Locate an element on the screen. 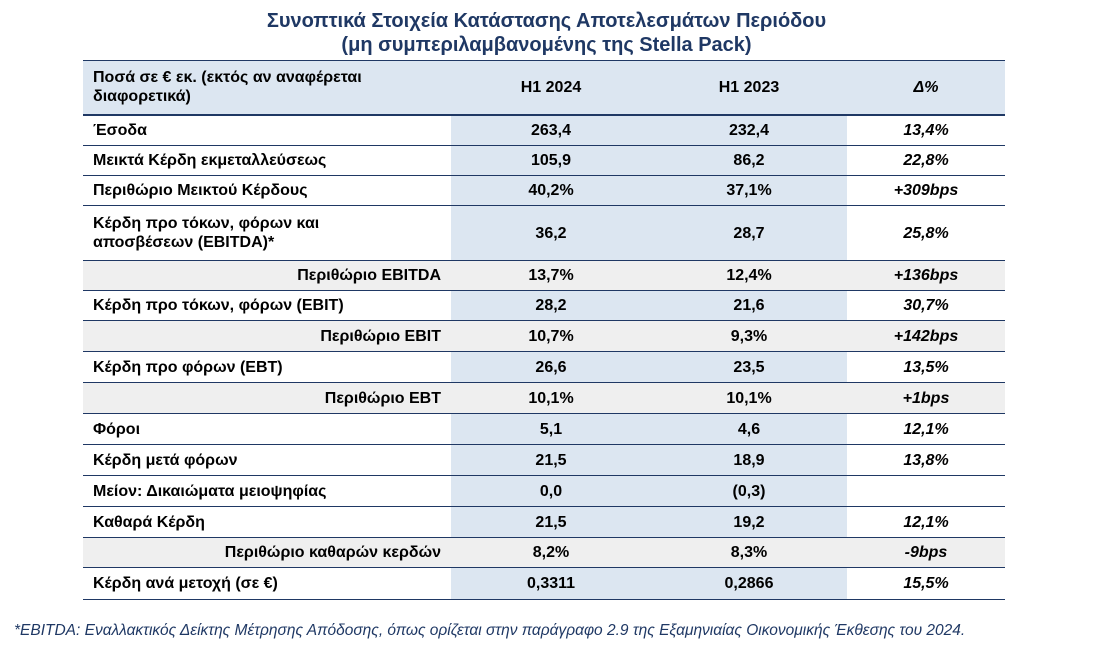 The width and height of the screenshot is (1093, 669). value-h1-2023: 19,2 is located at coordinates (749, 522).